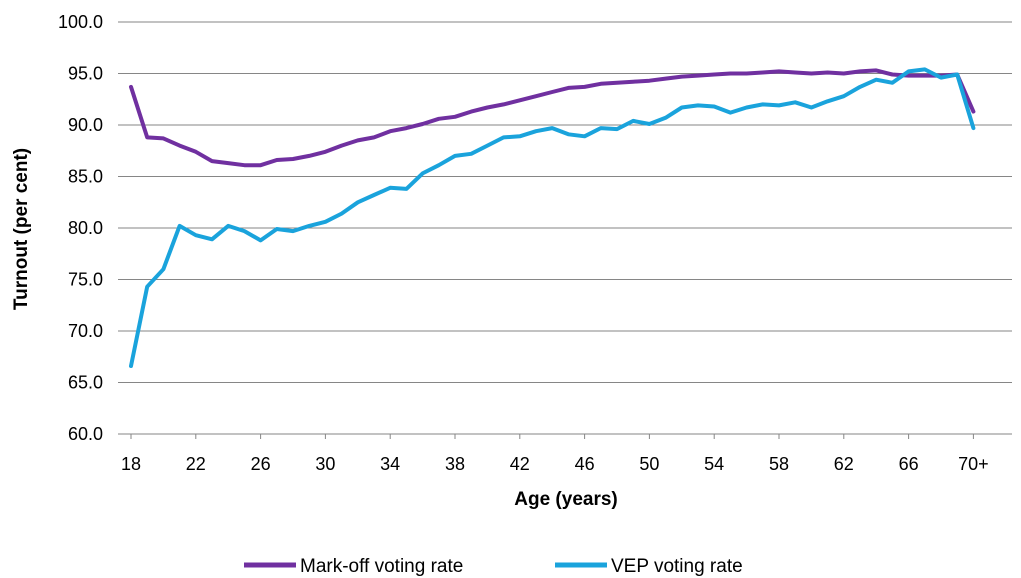  Describe the element at coordinates (85, 383) in the screenshot. I see `y-tick-label: 65.0` at that location.